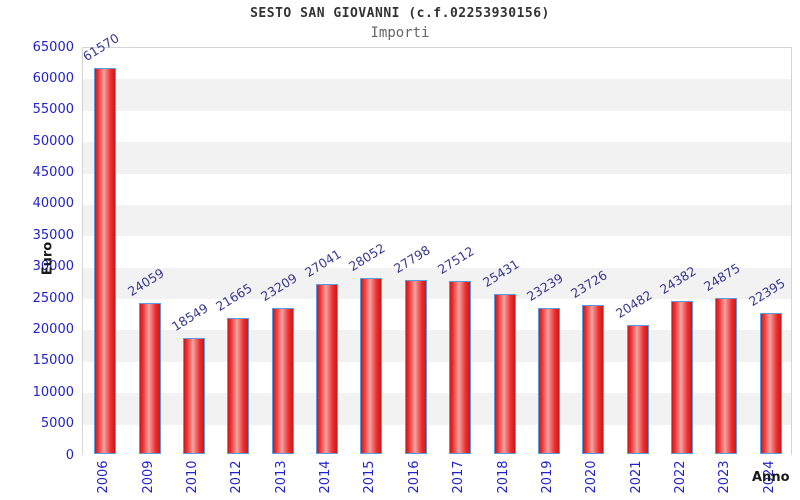  What do you see at coordinates (504, 374) in the screenshot?
I see `bar-2018` at bounding box center [504, 374].